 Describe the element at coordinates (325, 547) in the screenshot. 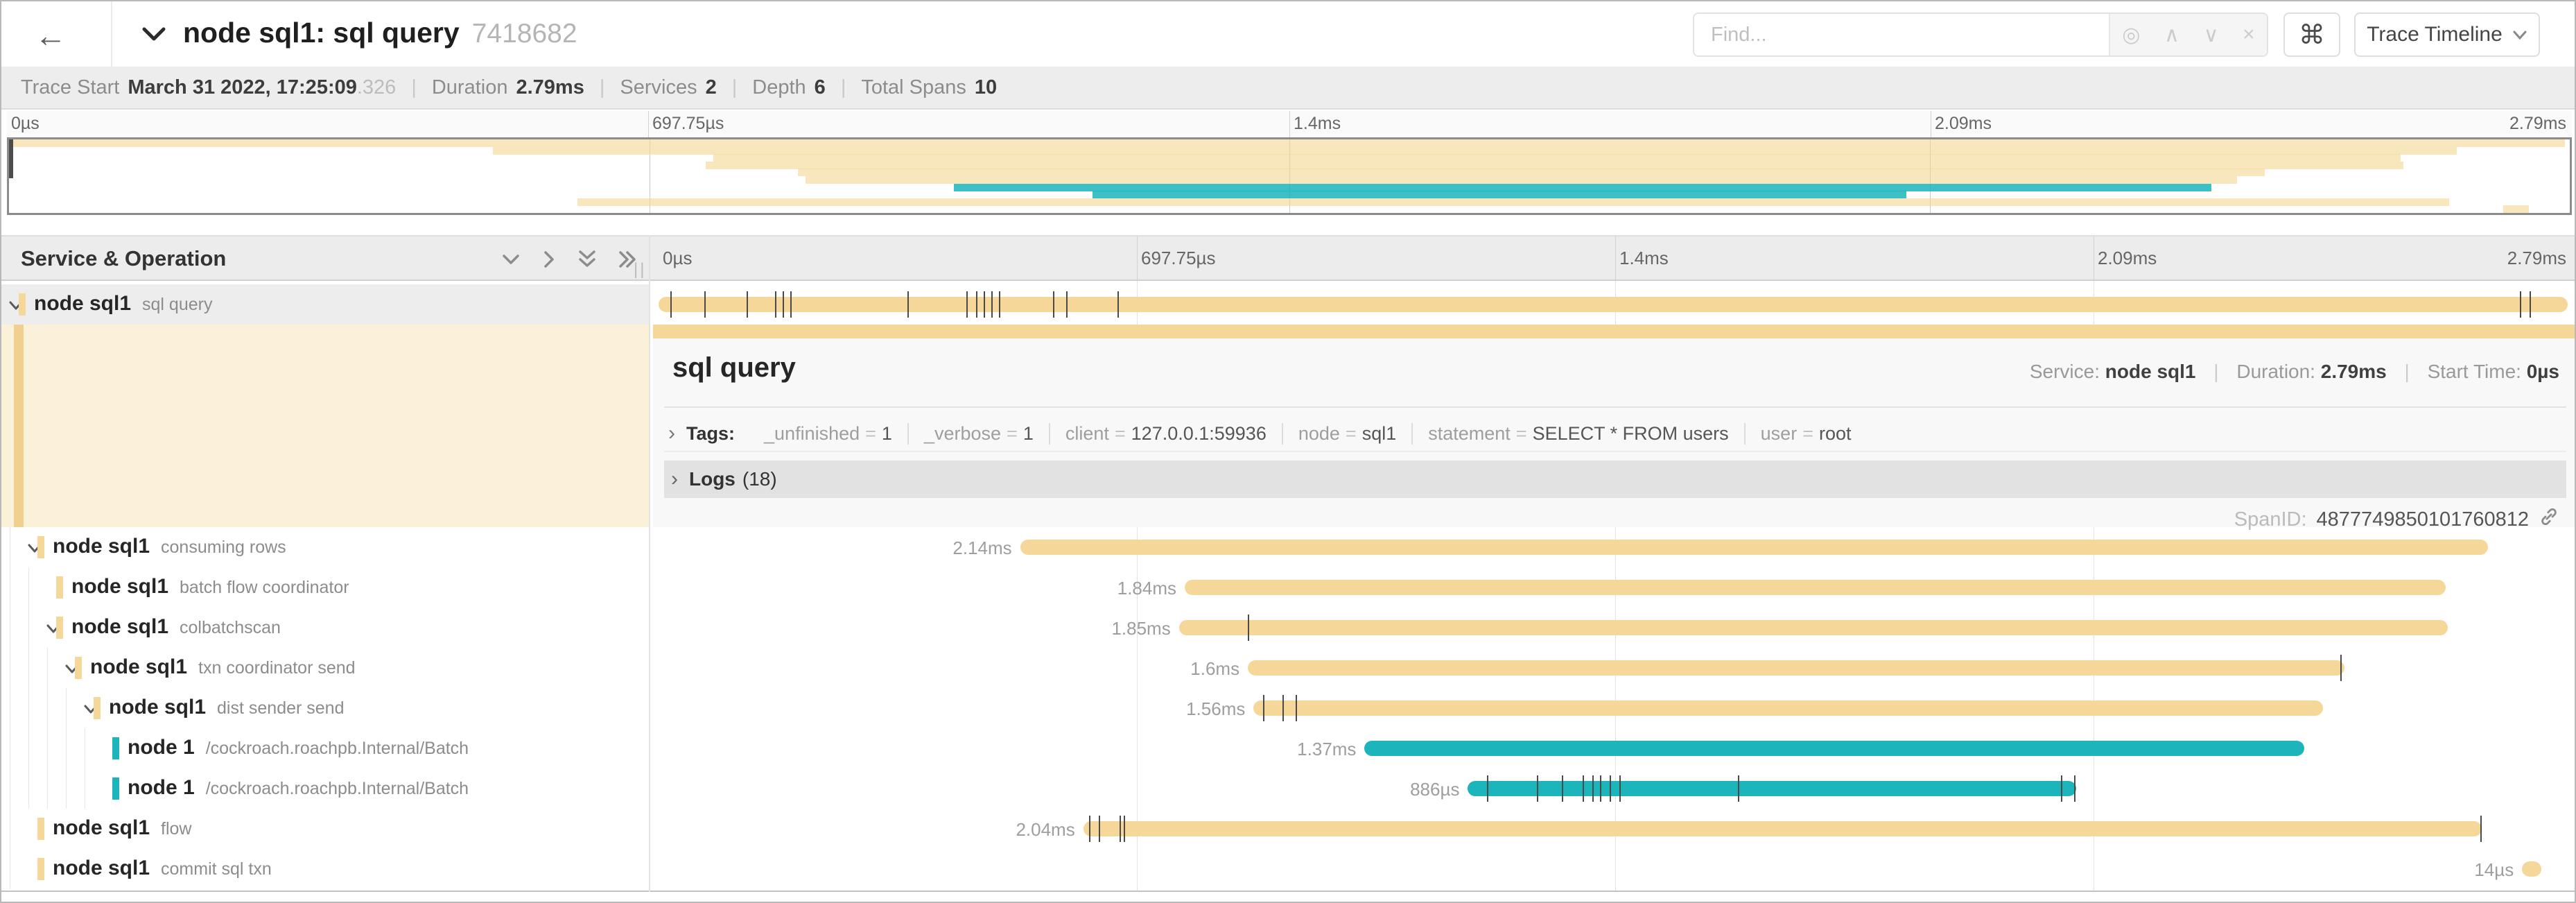

I see `span-tree-cell: node sql1 consuming rows` at that location.